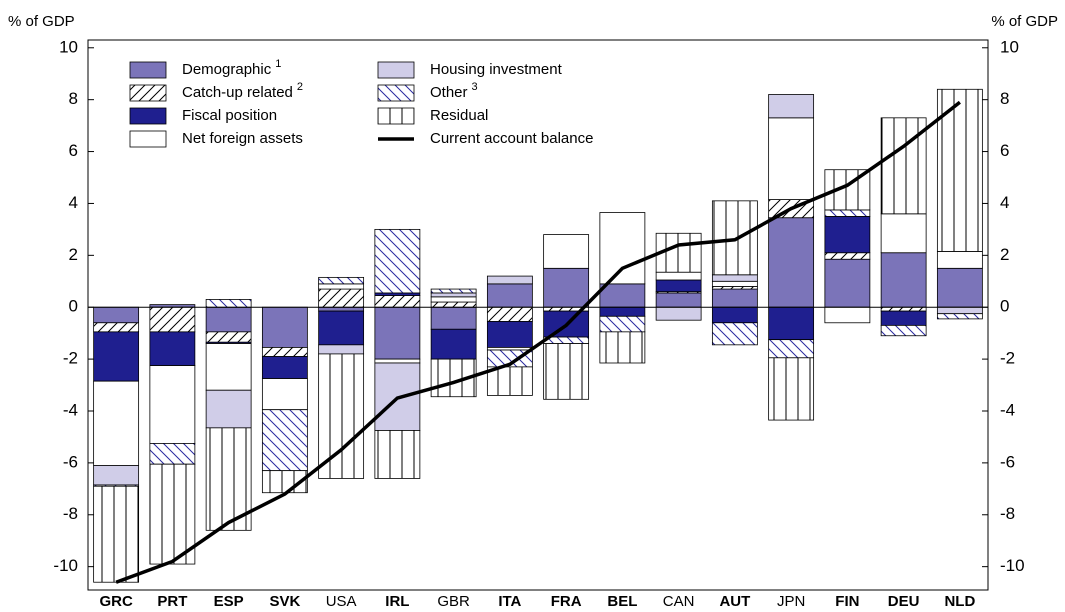  What do you see at coordinates (227, 69) in the screenshot?
I see `legend-label: Demographic` at bounding box center [227, 69].